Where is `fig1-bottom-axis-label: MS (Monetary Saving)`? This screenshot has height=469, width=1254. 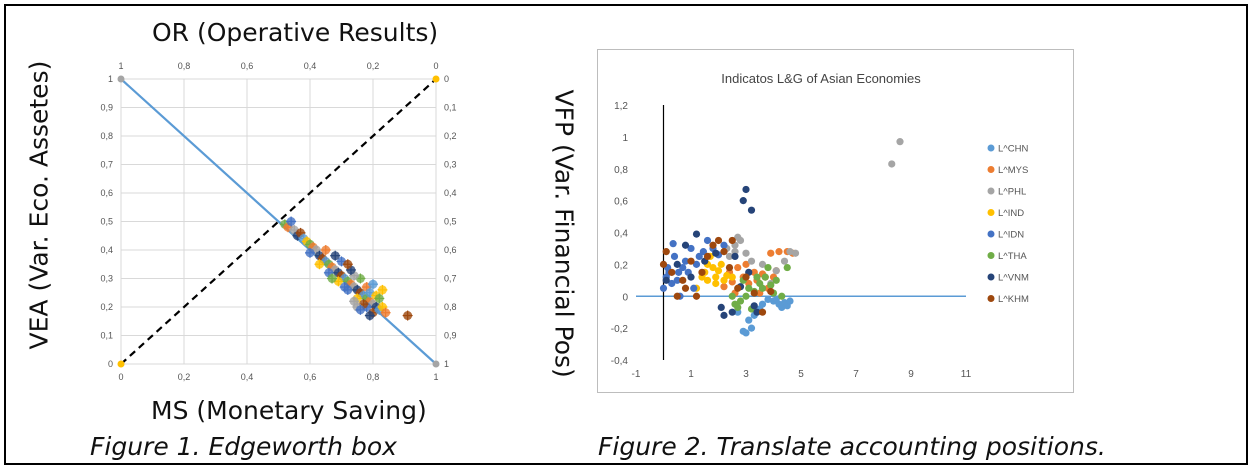
fig1-bottom-axis-label: MS (Monetary Saving) is located at coordinates (289, 410).